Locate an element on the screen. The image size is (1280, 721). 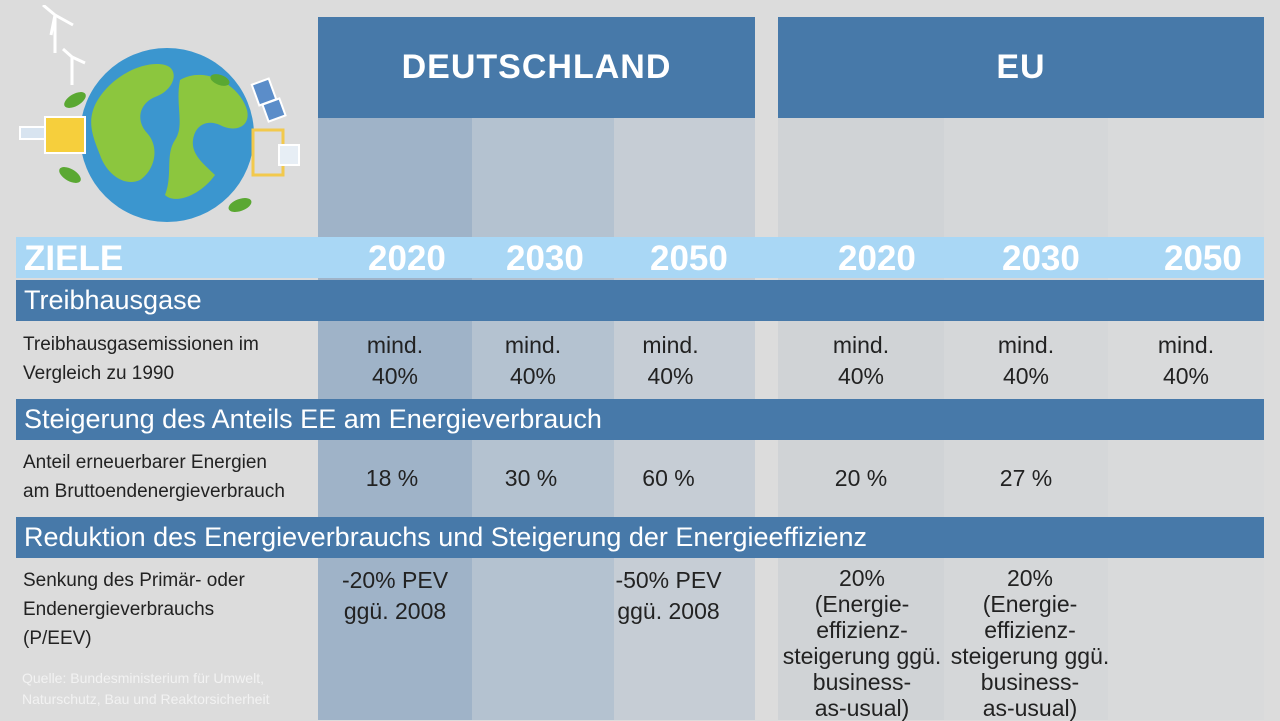
header-deutschland: DEUTSCHLAND is located at coordinates (536, 67).